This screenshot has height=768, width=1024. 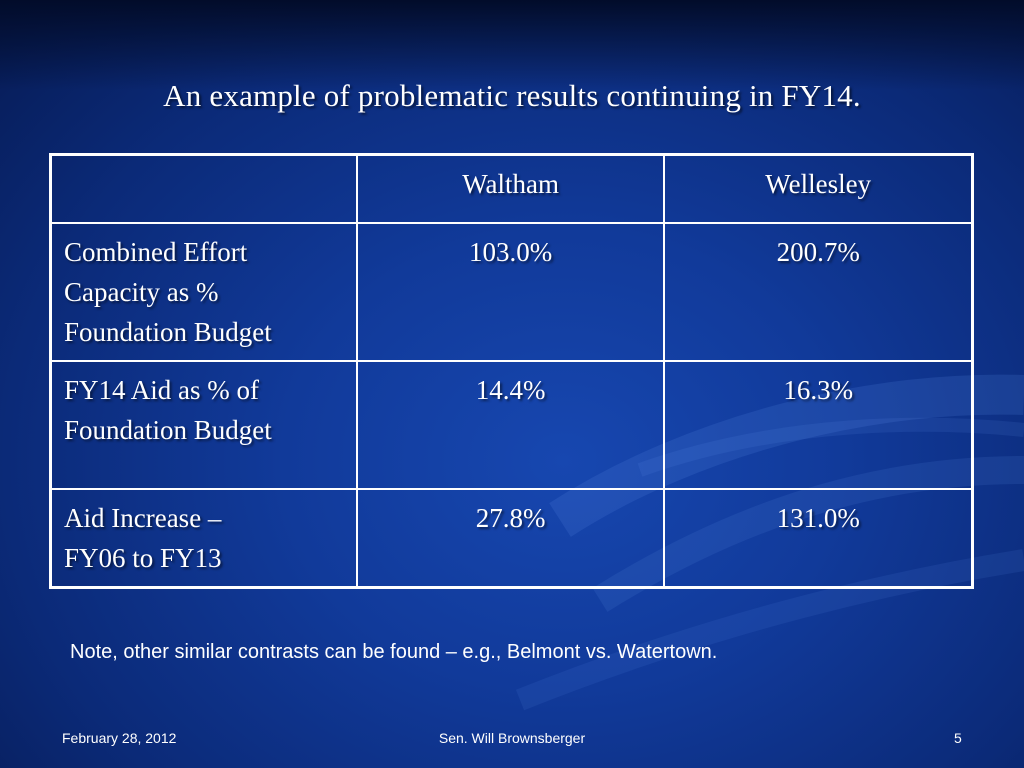 What do you see at coordinates (818, 425) in the screenshot?
I see `cell-wellesley-value: 16.3%` at bounding box center [818, 425].